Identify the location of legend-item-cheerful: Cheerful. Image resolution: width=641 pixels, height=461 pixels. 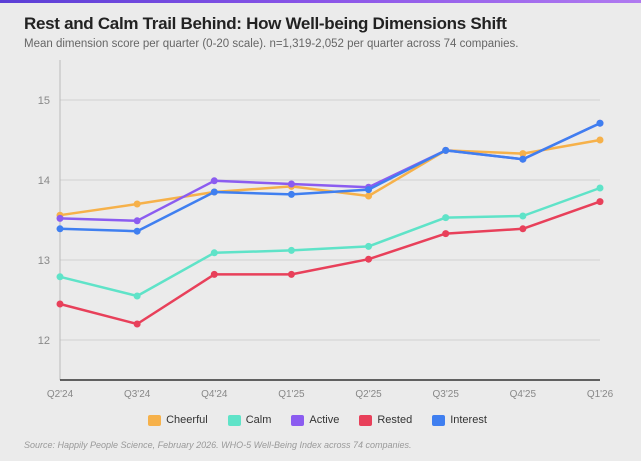
(178, 420).